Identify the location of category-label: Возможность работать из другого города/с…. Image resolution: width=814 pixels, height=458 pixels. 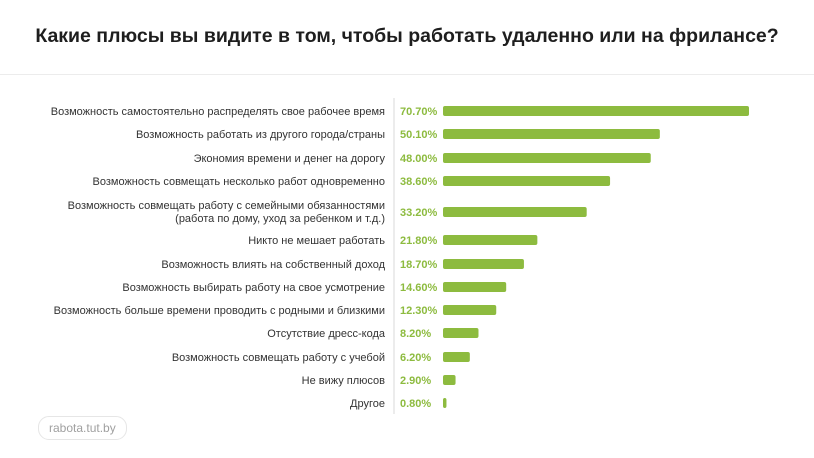
(260, 135).